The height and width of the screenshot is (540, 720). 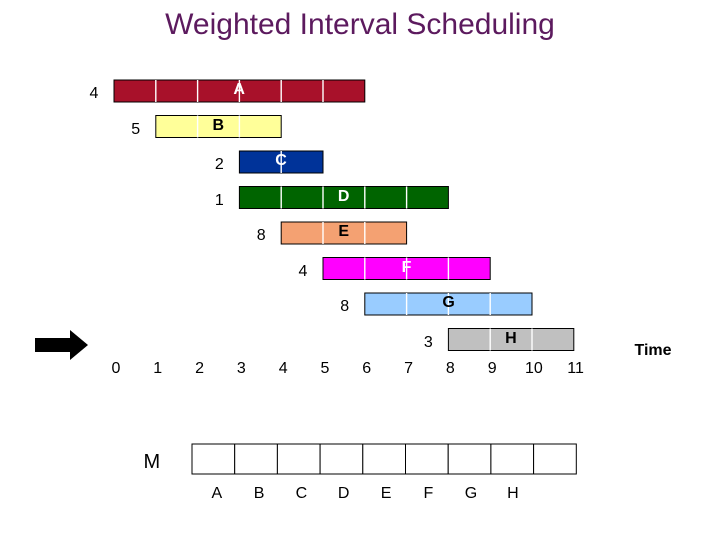 I want to click on axis-tick-label: 10, so click(x=534, y=368).